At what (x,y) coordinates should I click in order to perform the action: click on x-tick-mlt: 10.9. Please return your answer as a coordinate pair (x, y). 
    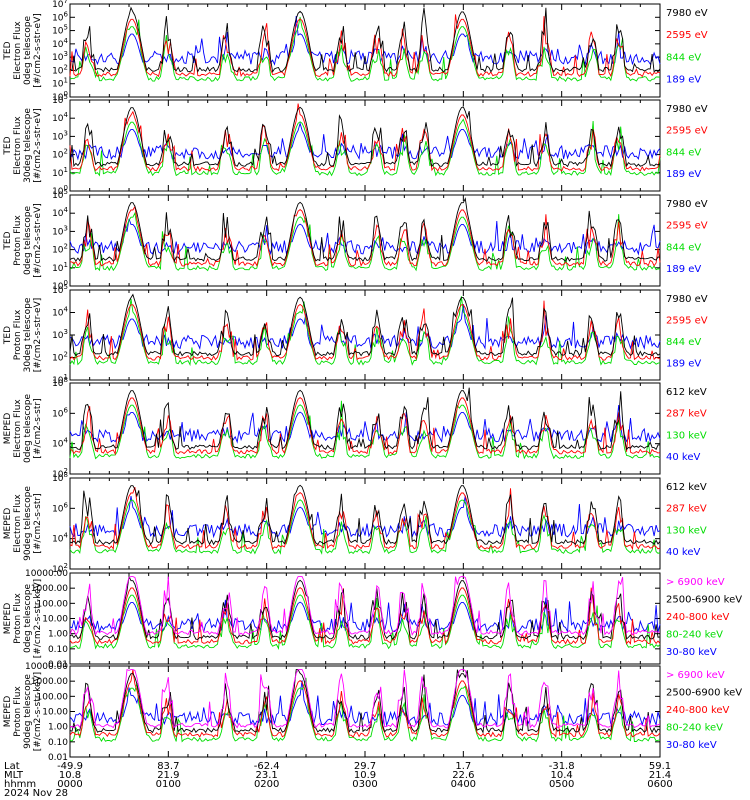
    Looking at the image, I should click on (365, 775).